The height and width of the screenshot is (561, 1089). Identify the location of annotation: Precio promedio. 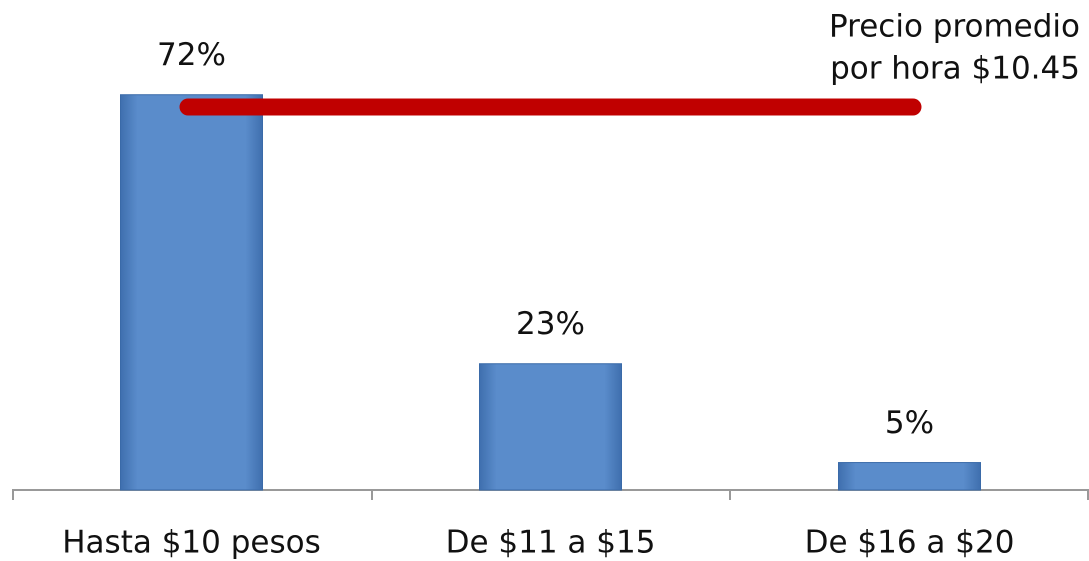
(954, 27).